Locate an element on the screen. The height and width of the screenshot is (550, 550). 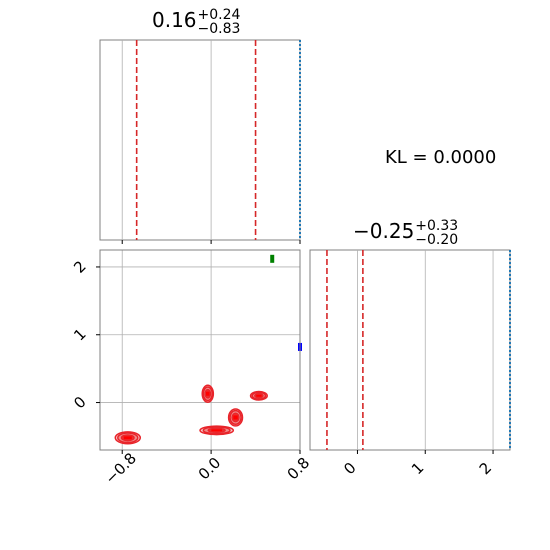
marginal-y-title-minus: −0.20 is located at coordinates (437, 240).